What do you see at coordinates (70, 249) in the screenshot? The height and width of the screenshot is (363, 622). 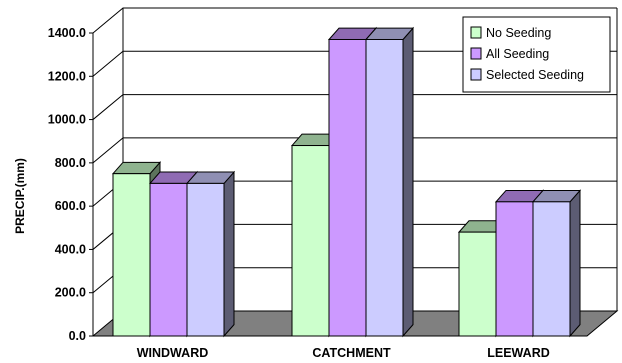 I see `y-tick-label: 400.0` at bounding box center [70, 249].